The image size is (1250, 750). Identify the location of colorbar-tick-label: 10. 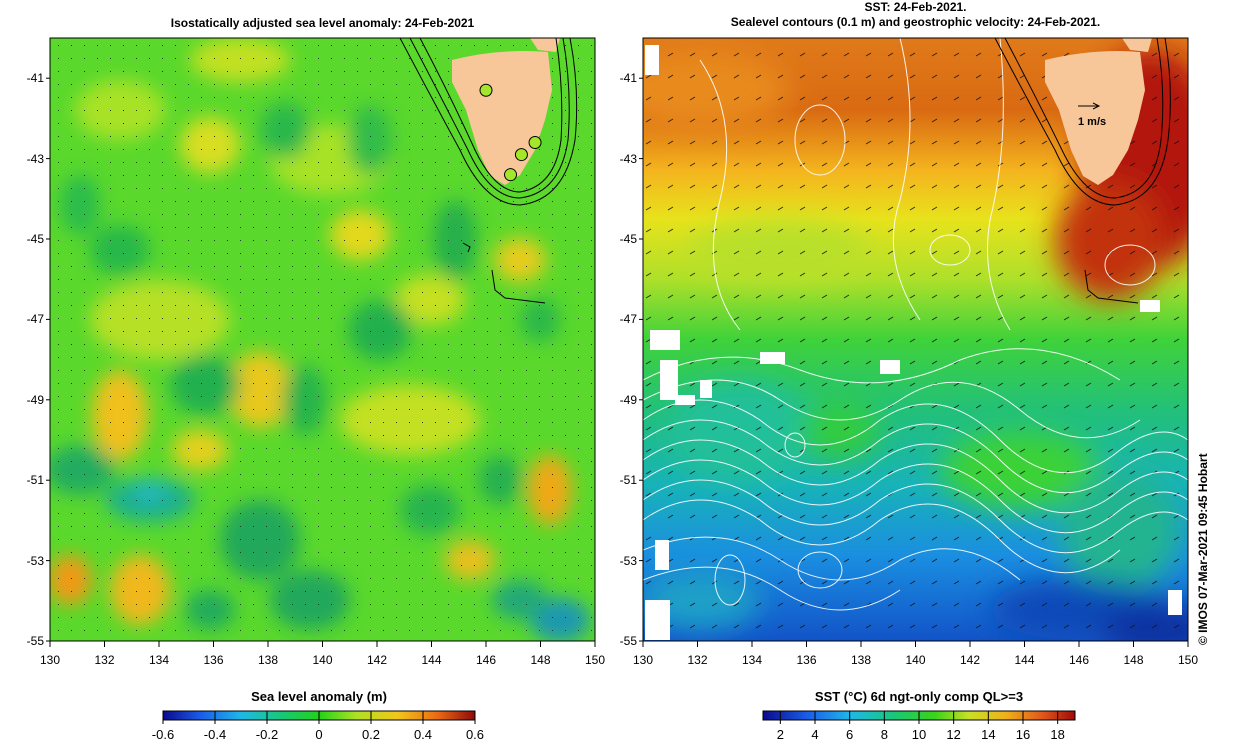
(919, 734).